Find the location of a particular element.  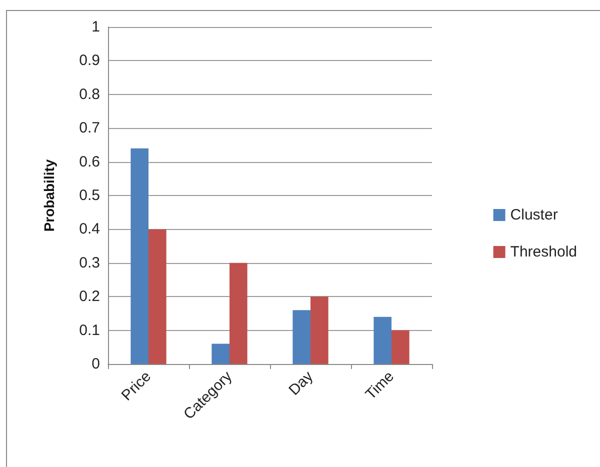

y-tick-label: 0.3 is located at coordinates (89, 263).